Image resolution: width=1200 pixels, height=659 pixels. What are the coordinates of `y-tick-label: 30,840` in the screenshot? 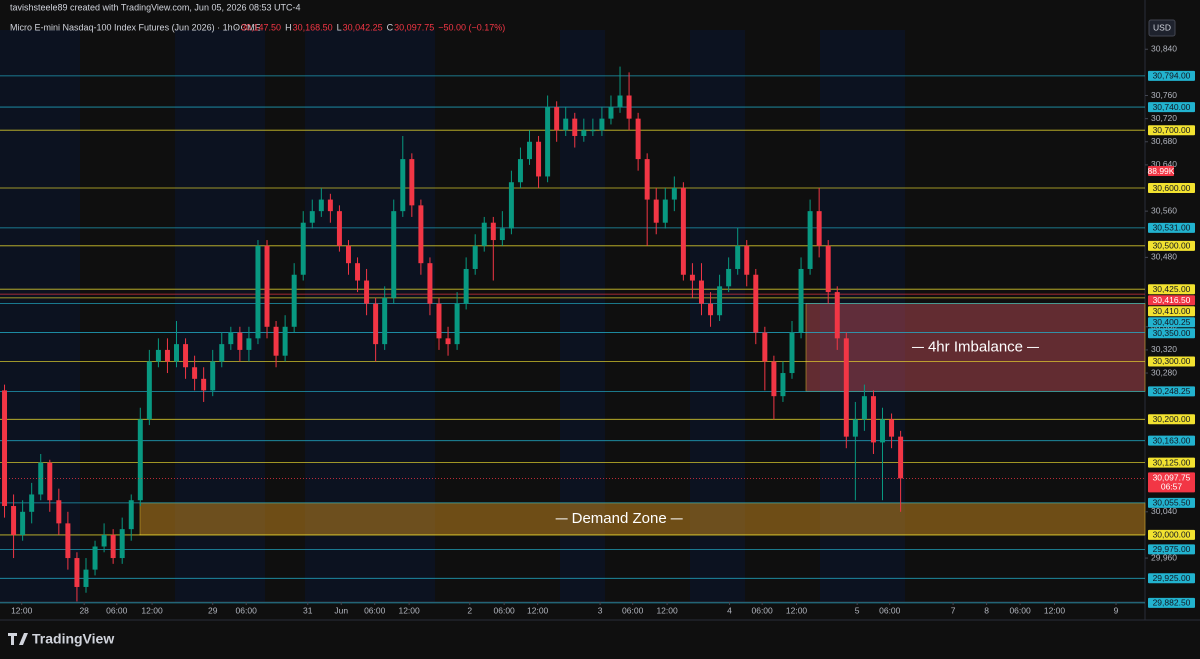 It's located at (1164, 49).